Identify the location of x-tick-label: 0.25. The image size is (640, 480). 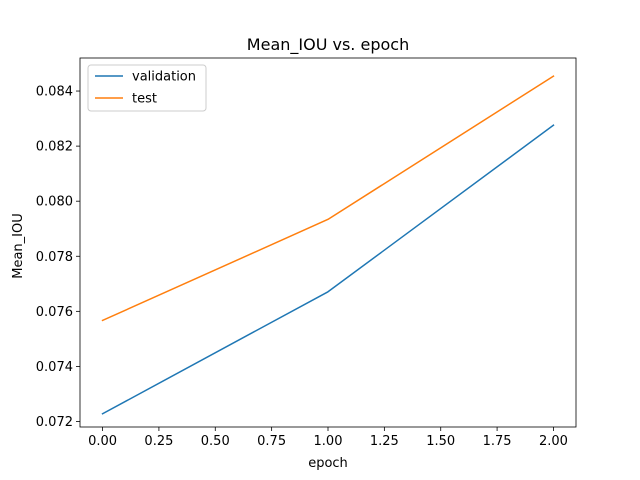
(158, 441).